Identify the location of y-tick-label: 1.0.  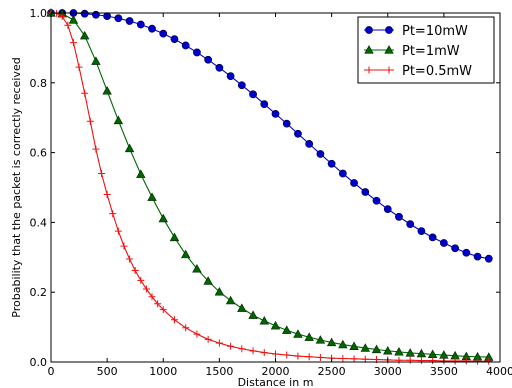
(39, 13).